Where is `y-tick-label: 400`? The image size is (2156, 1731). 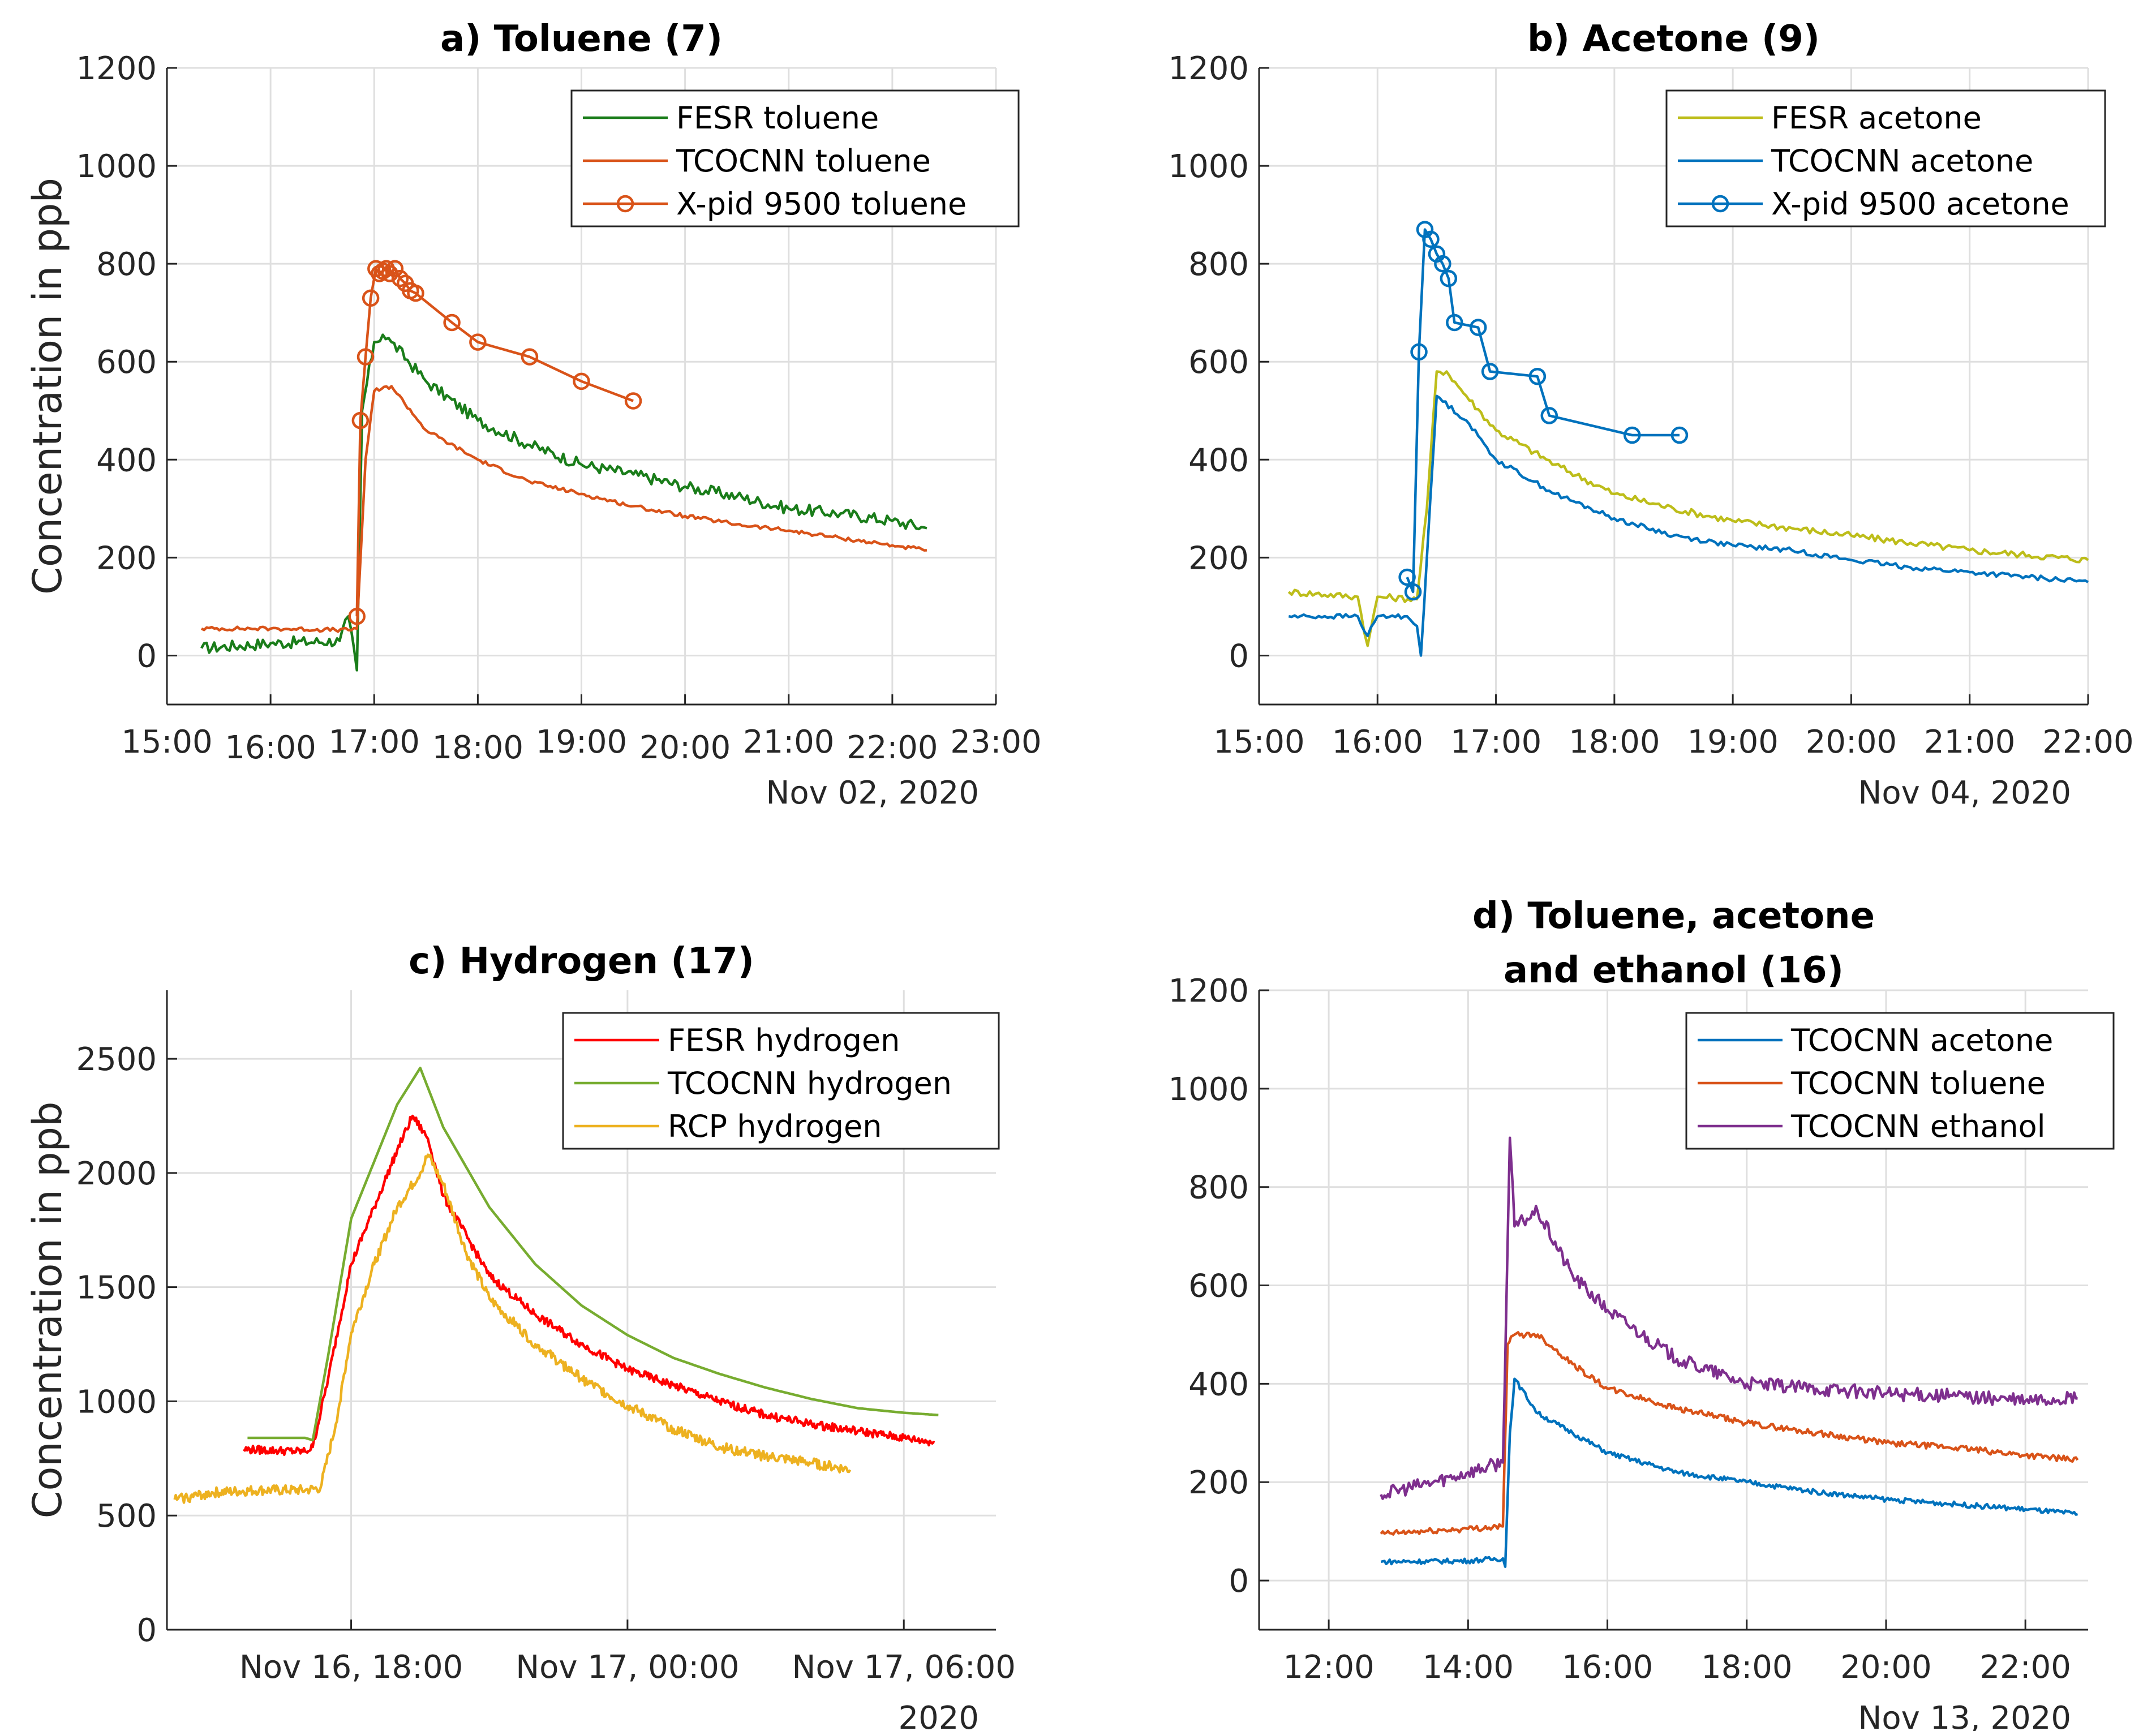 y-tick-label: 400 is located at coordinates (126, 460).